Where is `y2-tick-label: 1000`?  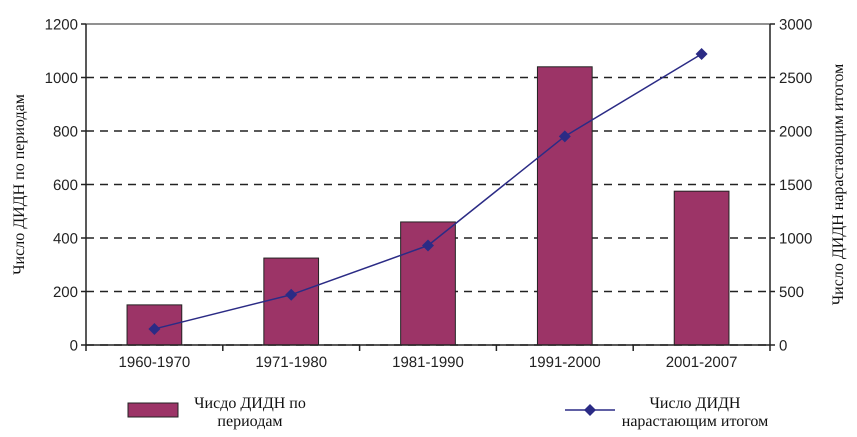
y2-tick-label: 1000 is located at coordinates (795, 239).